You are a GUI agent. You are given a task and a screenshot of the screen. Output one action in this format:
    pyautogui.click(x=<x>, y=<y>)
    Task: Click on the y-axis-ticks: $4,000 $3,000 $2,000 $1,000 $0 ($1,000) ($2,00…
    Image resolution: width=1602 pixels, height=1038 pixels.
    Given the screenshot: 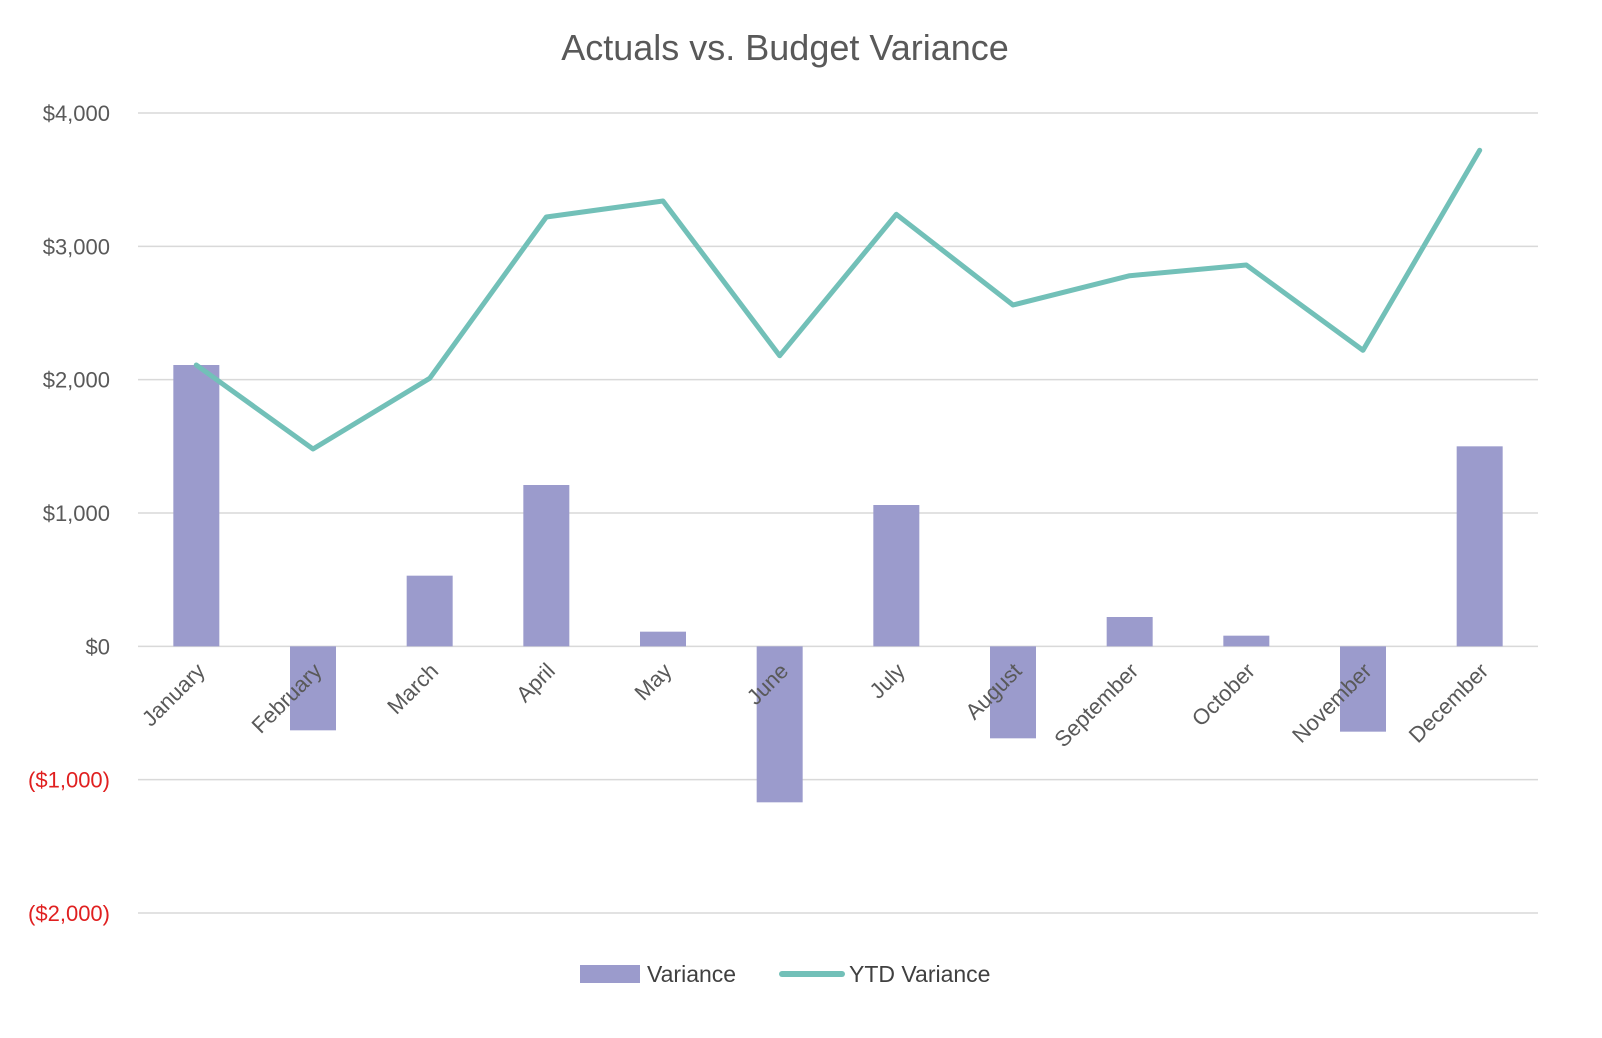 What is the action you would take?
    pyautogui.click(x=69, y=513)
    